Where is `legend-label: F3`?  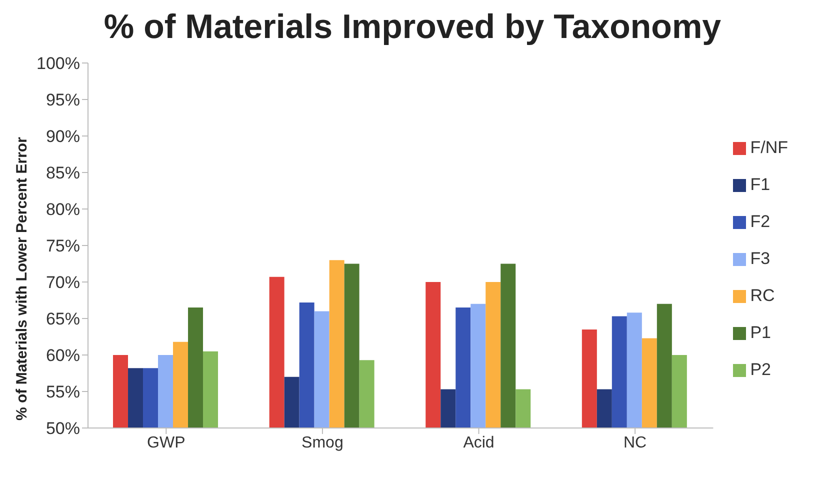 legend-label: F3 is located at coordinates (760, 258).